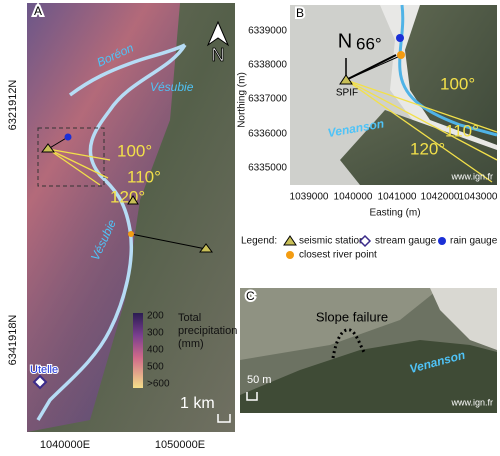 The image size is (500, 456). What do you see at coordinates (368, 376) in the screenshot?
I see `forest` at bounding box center [368, 376].